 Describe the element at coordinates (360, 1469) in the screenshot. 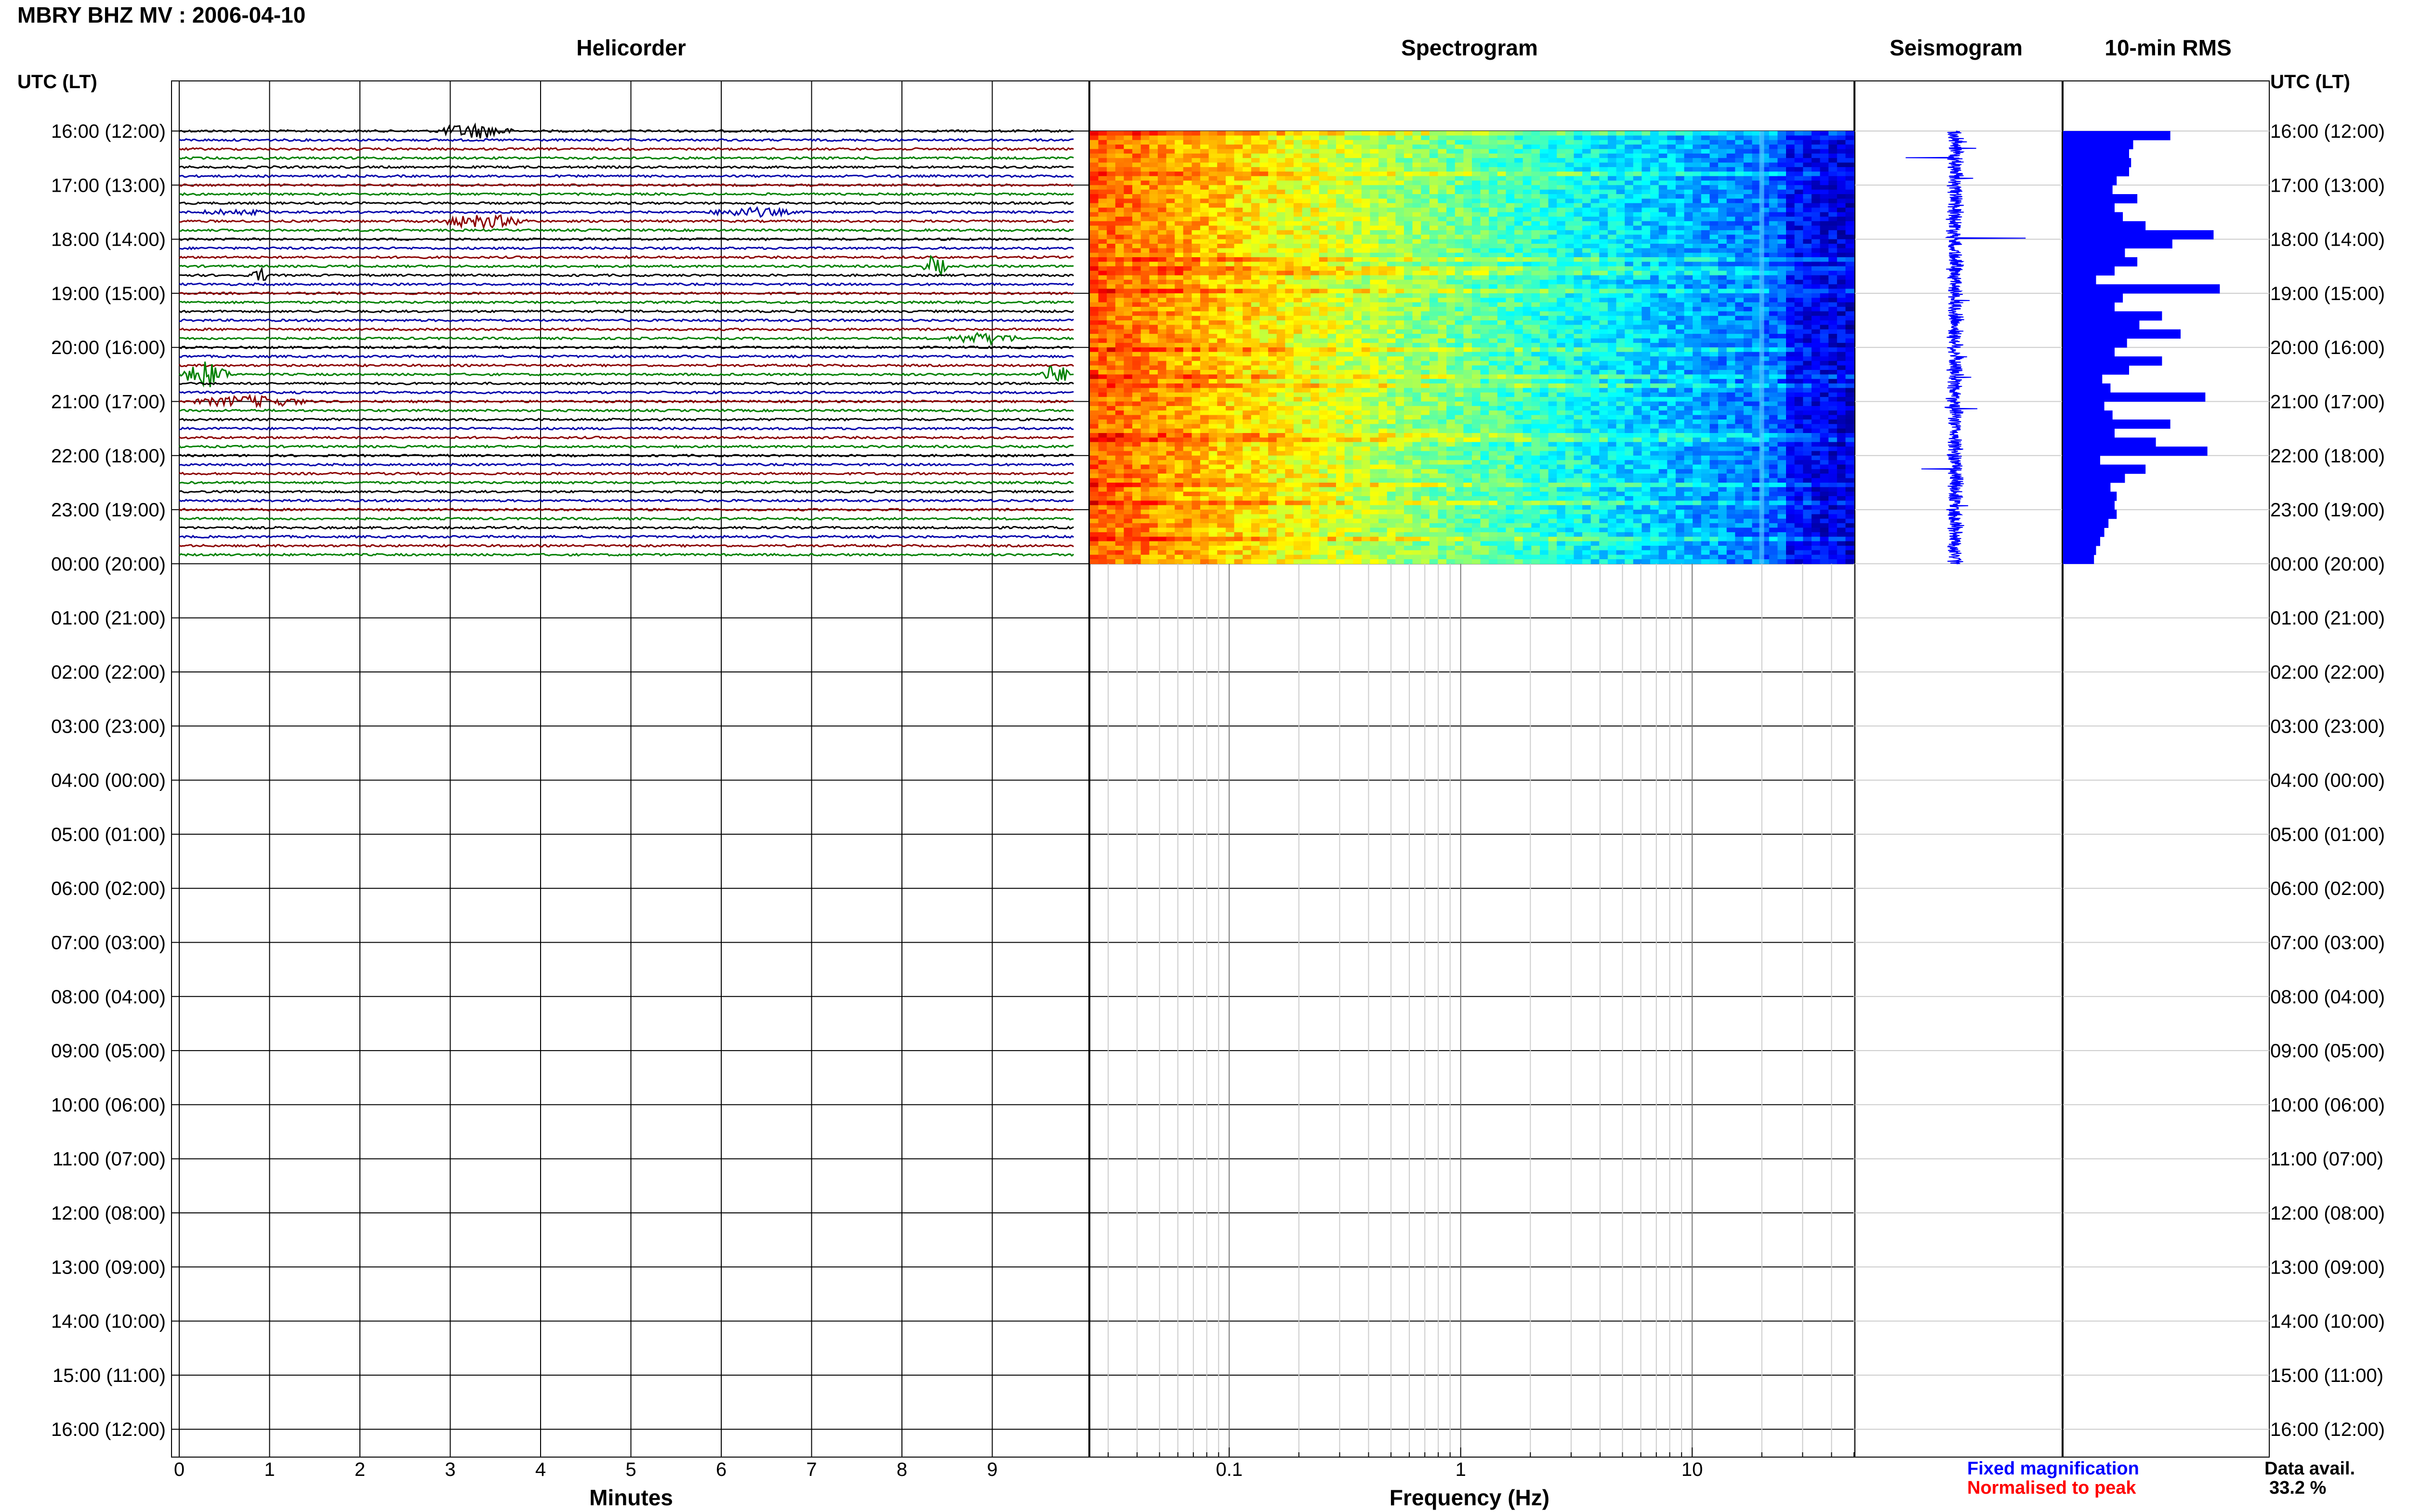

I see `helicorder-x-tick-label: 2` at that location.